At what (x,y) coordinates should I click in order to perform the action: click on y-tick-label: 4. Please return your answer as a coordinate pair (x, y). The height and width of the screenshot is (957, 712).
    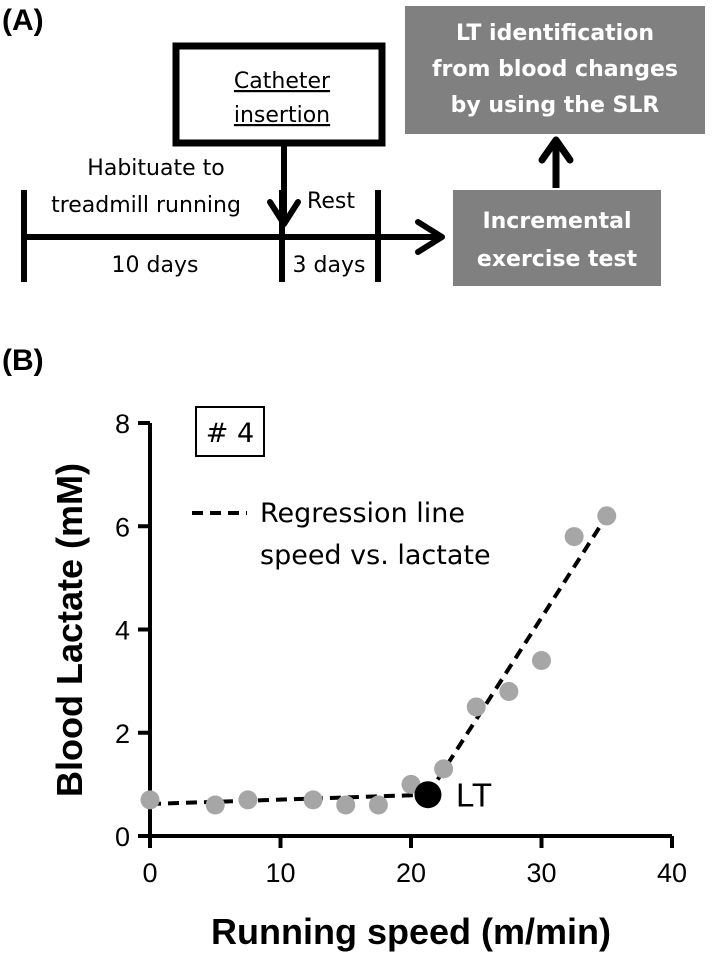
    Looking at the image, I should click on (122, 631).